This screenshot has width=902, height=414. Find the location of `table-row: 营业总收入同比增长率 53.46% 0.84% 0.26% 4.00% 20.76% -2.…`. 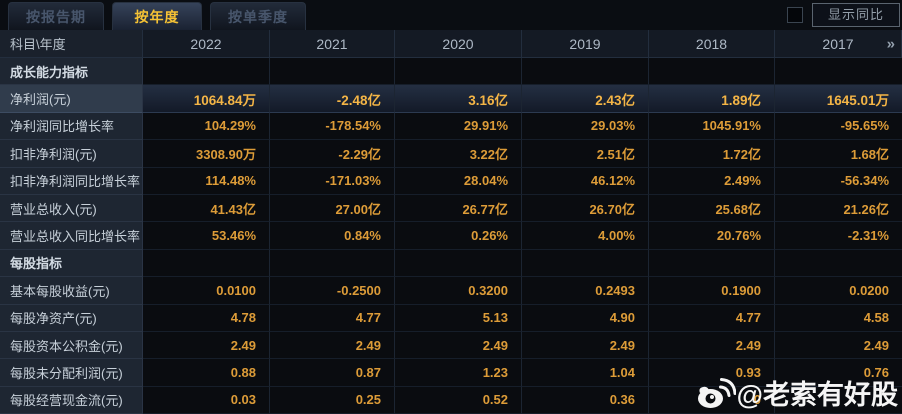

table-row: 营业总收入同比增长率 53.46% 0.84% 0.26% 4.00% 20.76% -2.… is located at coordinates (451, 236).